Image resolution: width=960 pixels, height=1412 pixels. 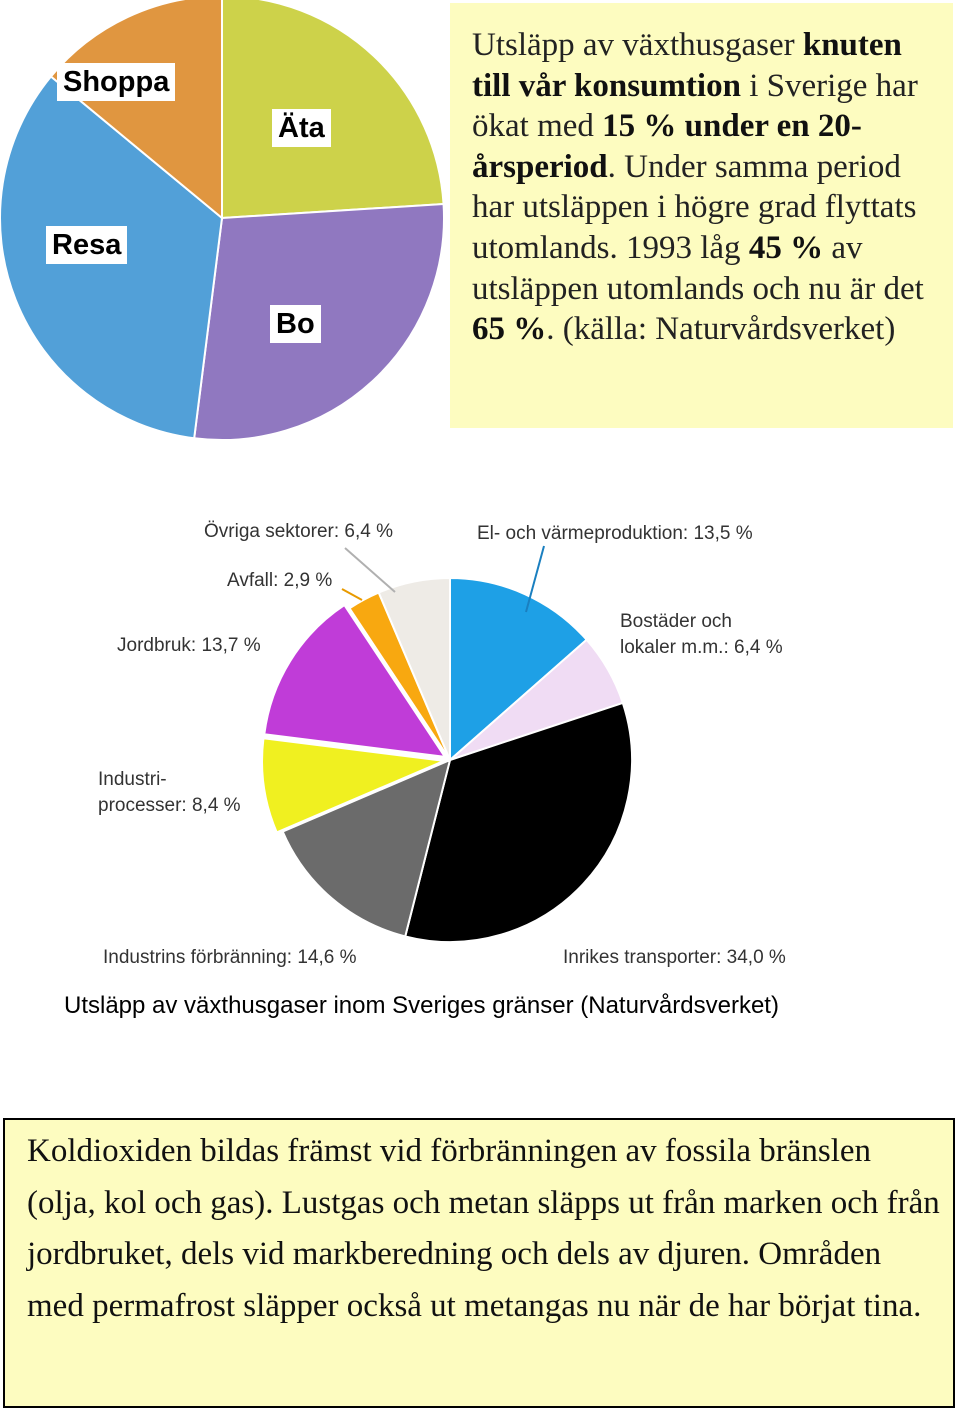 I want to click on sector-label-inrikes: Inrikes transporter: 34,0 %, so click(x=674, y=957).